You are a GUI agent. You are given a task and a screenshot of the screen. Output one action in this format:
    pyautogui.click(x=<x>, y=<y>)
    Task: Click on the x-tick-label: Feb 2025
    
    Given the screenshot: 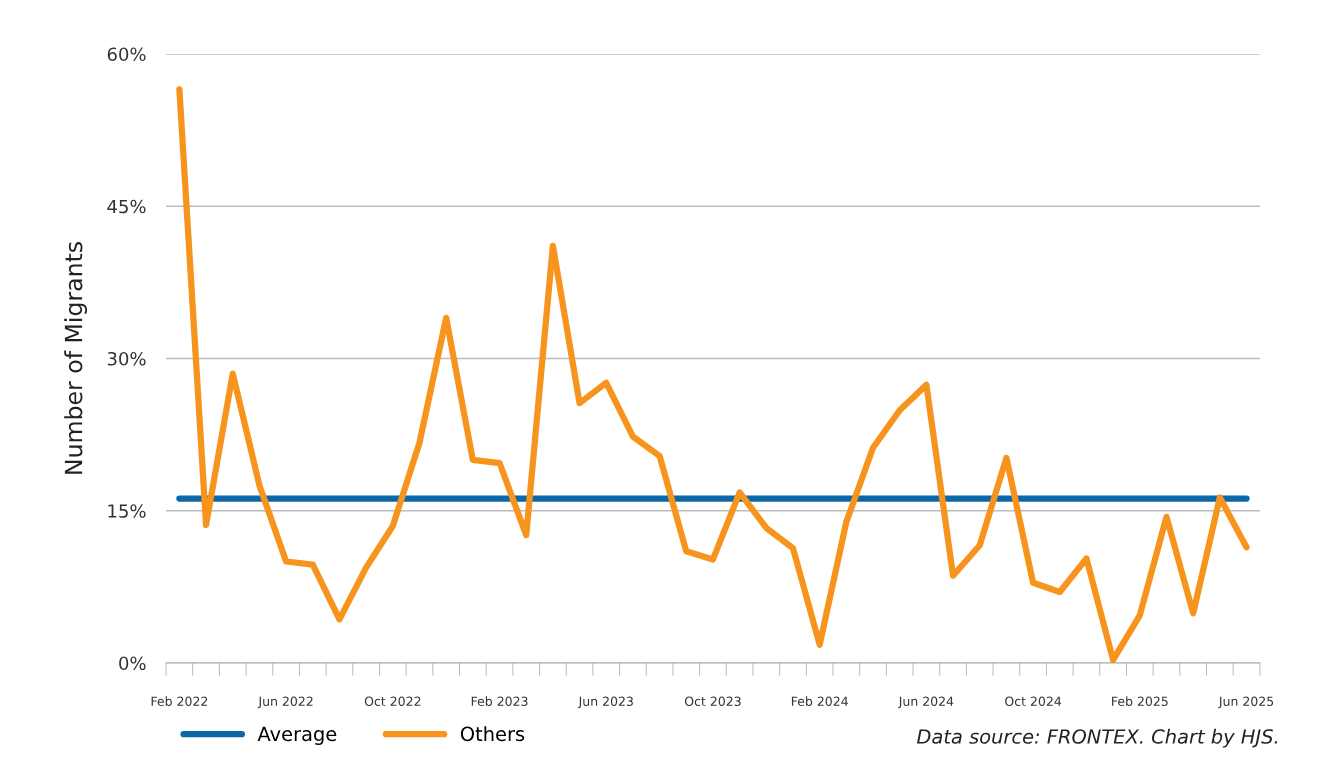 What is the action you would take?
    pyautogui.click(x=1140, y=701)
    